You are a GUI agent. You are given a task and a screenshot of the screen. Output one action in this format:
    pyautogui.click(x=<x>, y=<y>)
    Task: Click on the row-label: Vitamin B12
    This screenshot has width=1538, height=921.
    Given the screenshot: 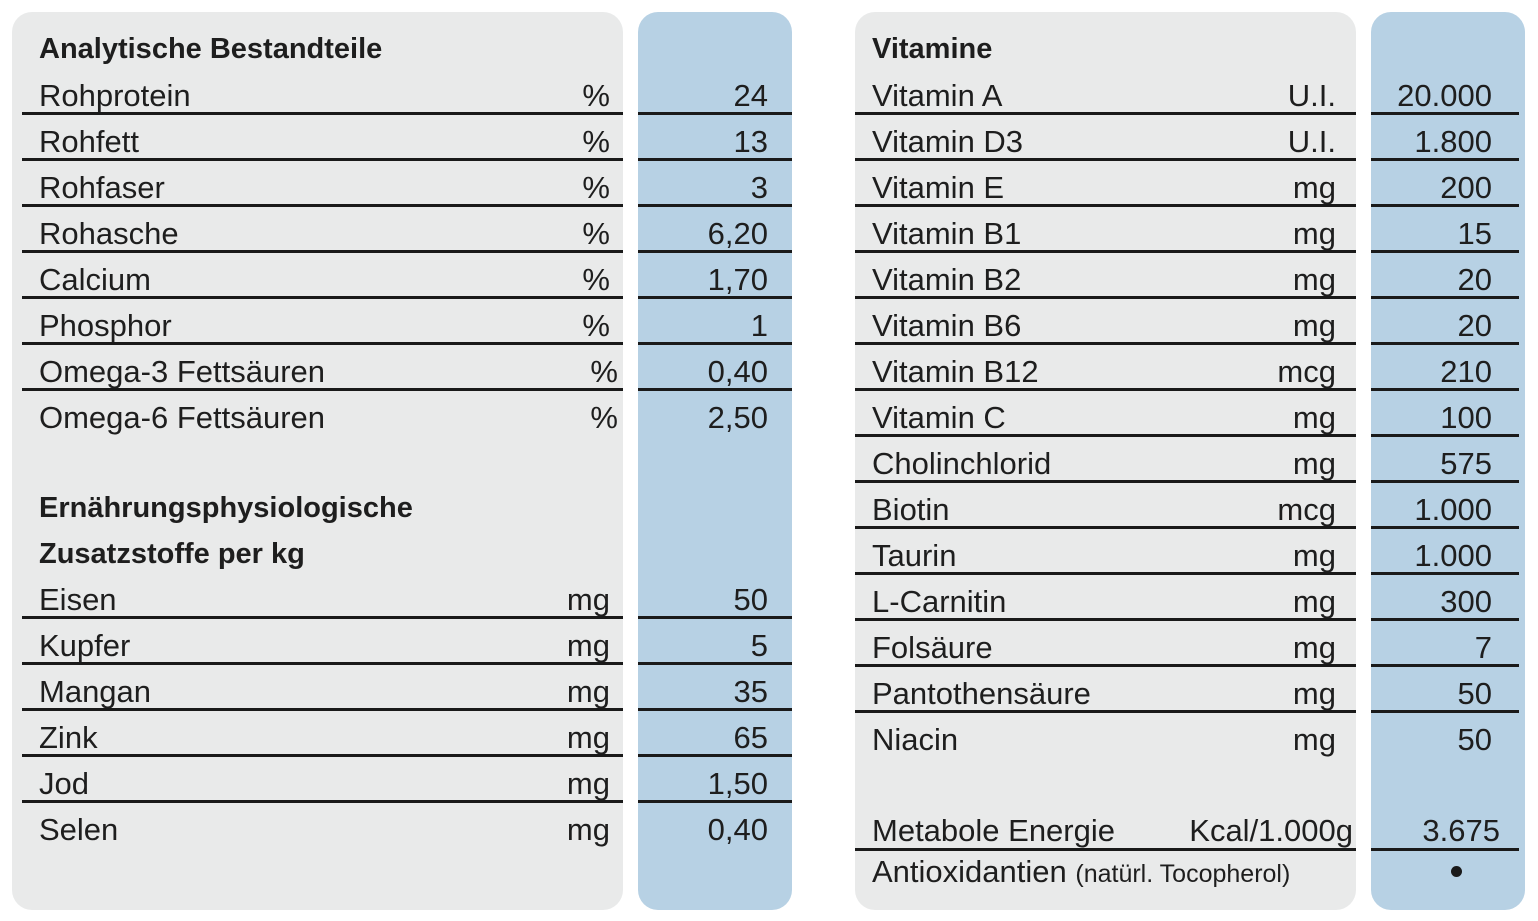 What is the action you would take?
    pyautogui.click(x=955, y=371)
    